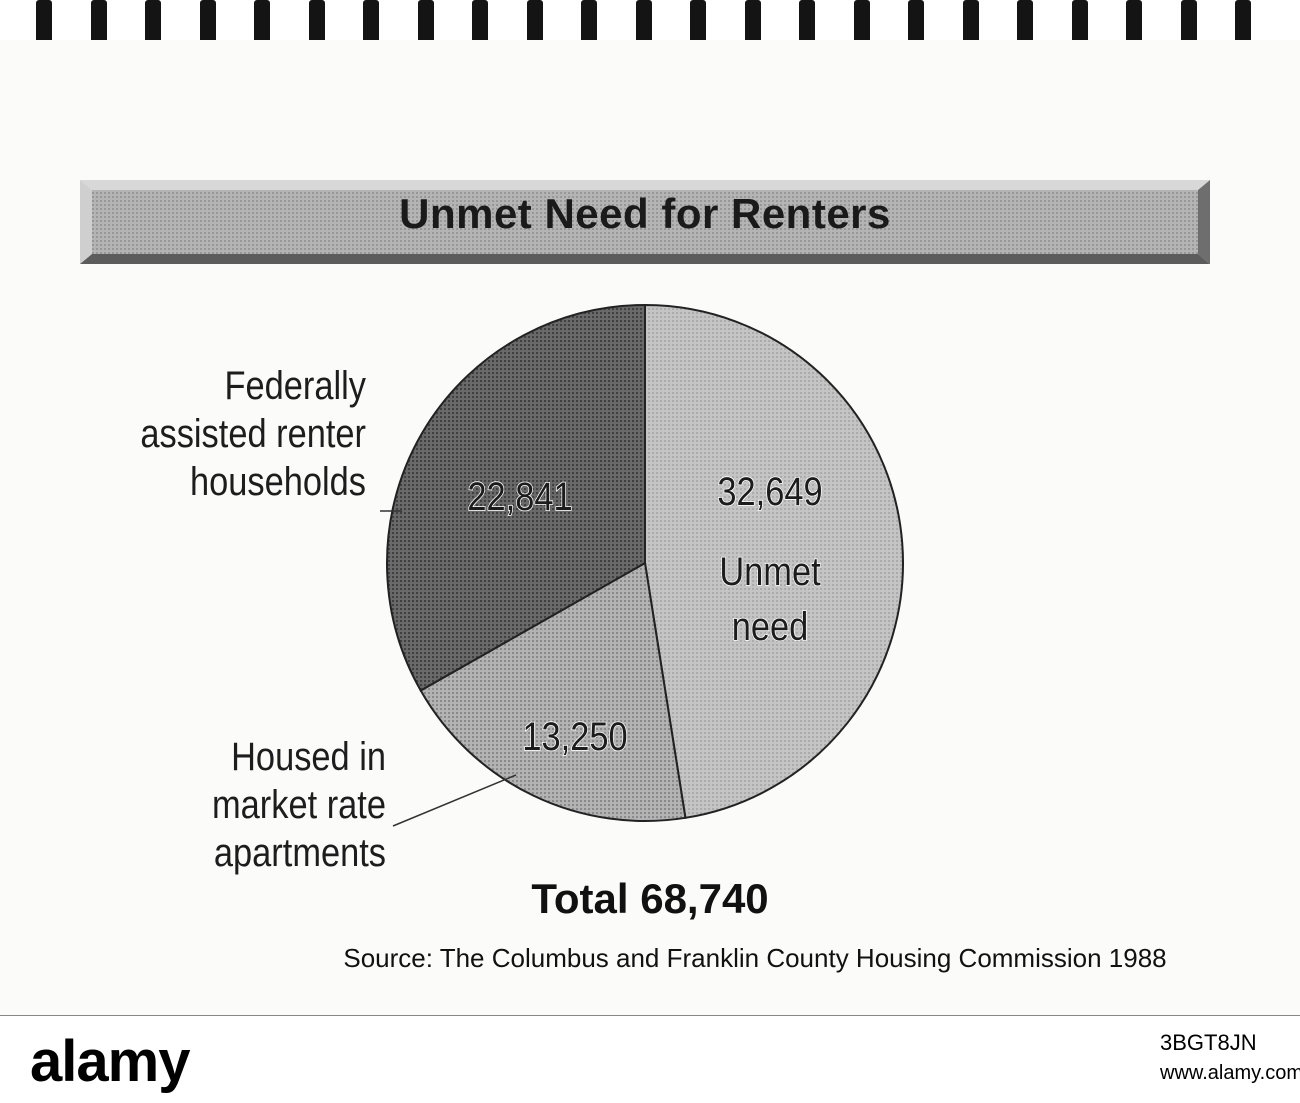 This screenshot has height=1103, width=1300. What do you see at coordinates (1208, 1042) in the screenshot?
I see `image-id: 3BGT8JN` at bounding box center [1208, 1042].